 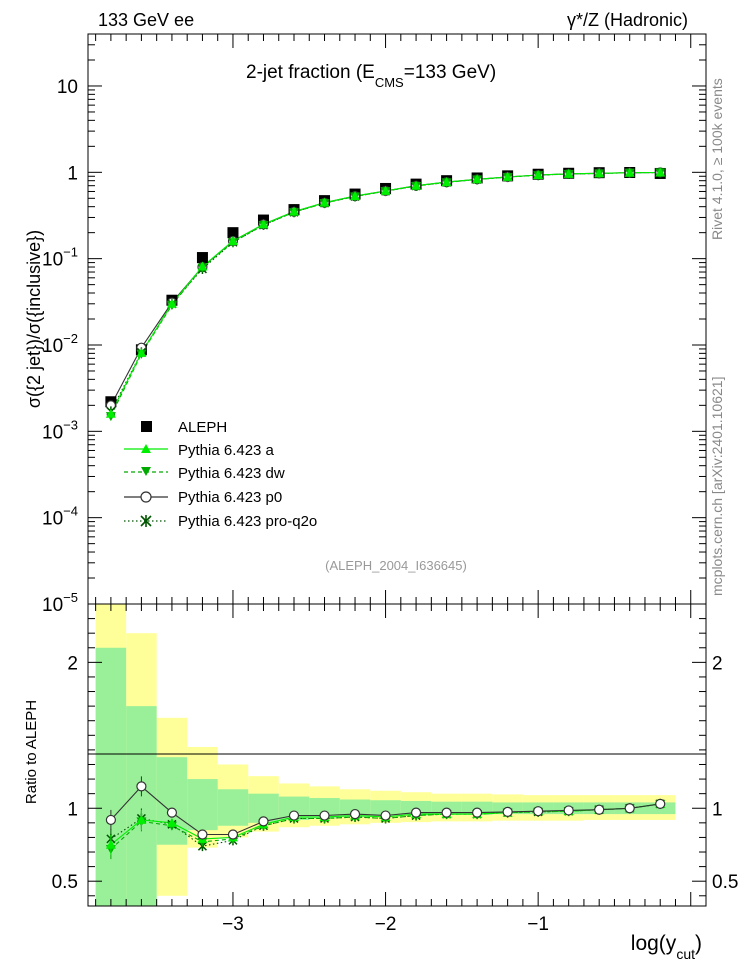 What do you see at coordinates (231, 473) in the screenshot?
I see `legend-label-dw: Pythia 6.423 dw` at bounding box center [231, 473].